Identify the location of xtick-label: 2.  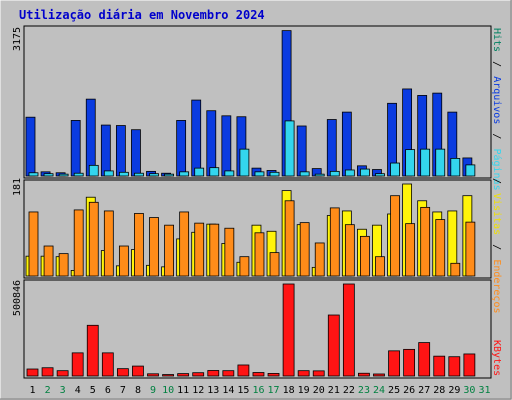
(48, 390).